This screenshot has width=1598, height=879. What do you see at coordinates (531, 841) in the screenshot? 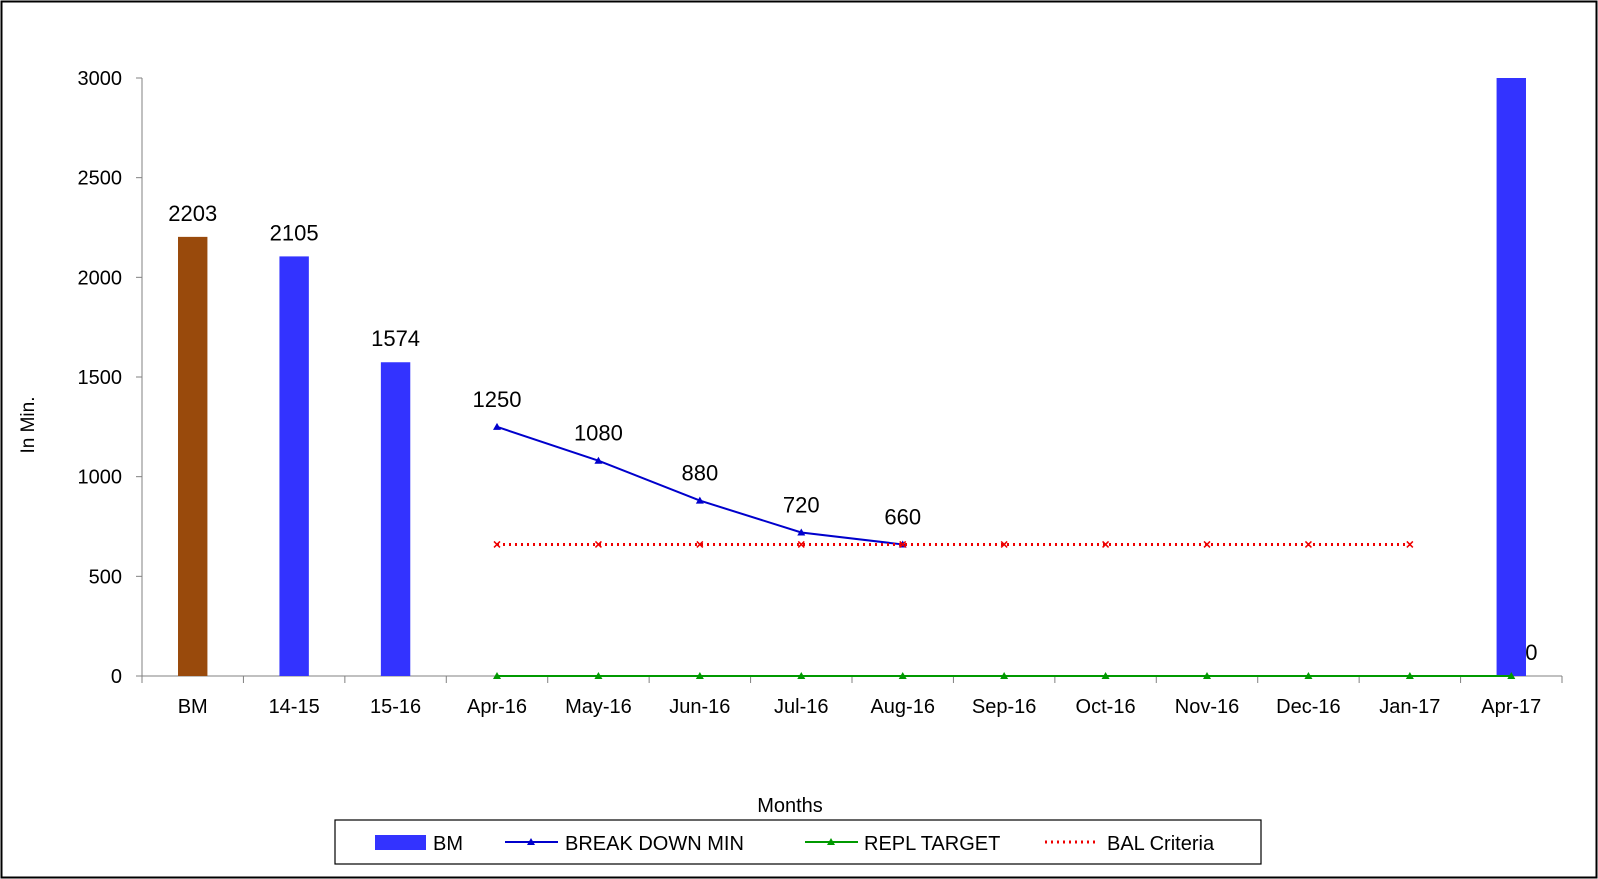
I see `legend-marker-breakdown` at bounding box center [531, 841].